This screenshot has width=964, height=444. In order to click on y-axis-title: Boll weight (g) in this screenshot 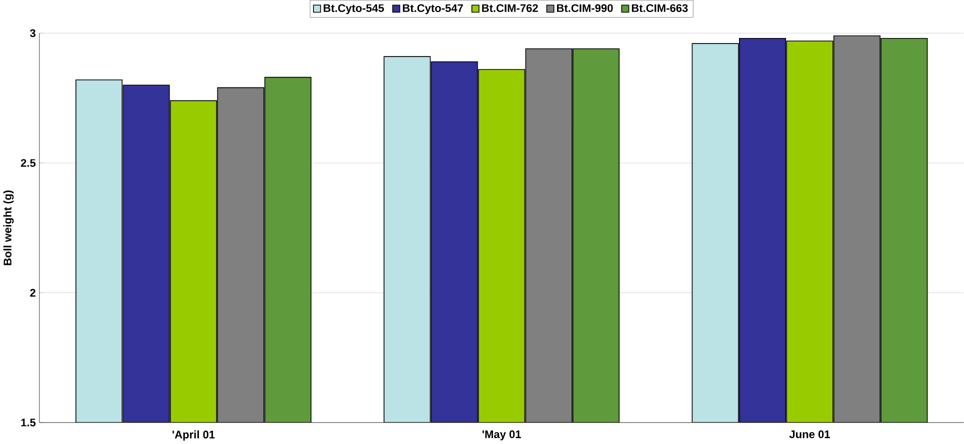, I will do `click(8, 228)`.